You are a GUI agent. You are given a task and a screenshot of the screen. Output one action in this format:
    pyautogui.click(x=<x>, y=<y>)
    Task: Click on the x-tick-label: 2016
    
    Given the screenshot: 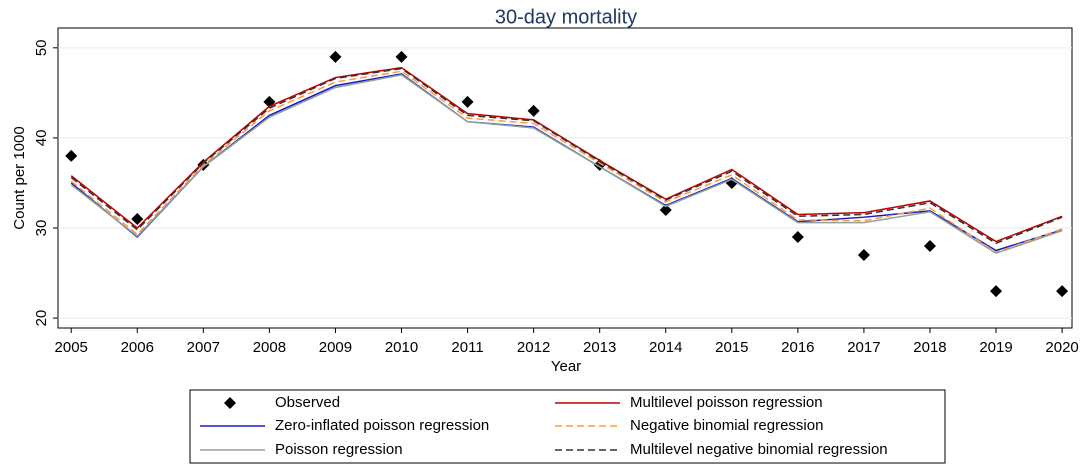 What is the action you would take?
    pyautogui.click(x=797, y=347)
    